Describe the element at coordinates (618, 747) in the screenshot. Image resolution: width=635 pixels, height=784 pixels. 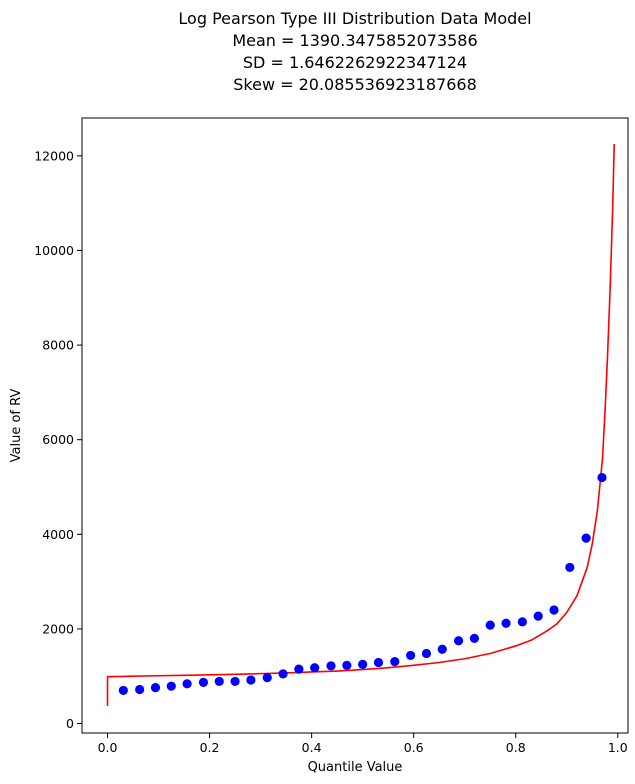
I see `x-tick-label: 1.0` at that location.